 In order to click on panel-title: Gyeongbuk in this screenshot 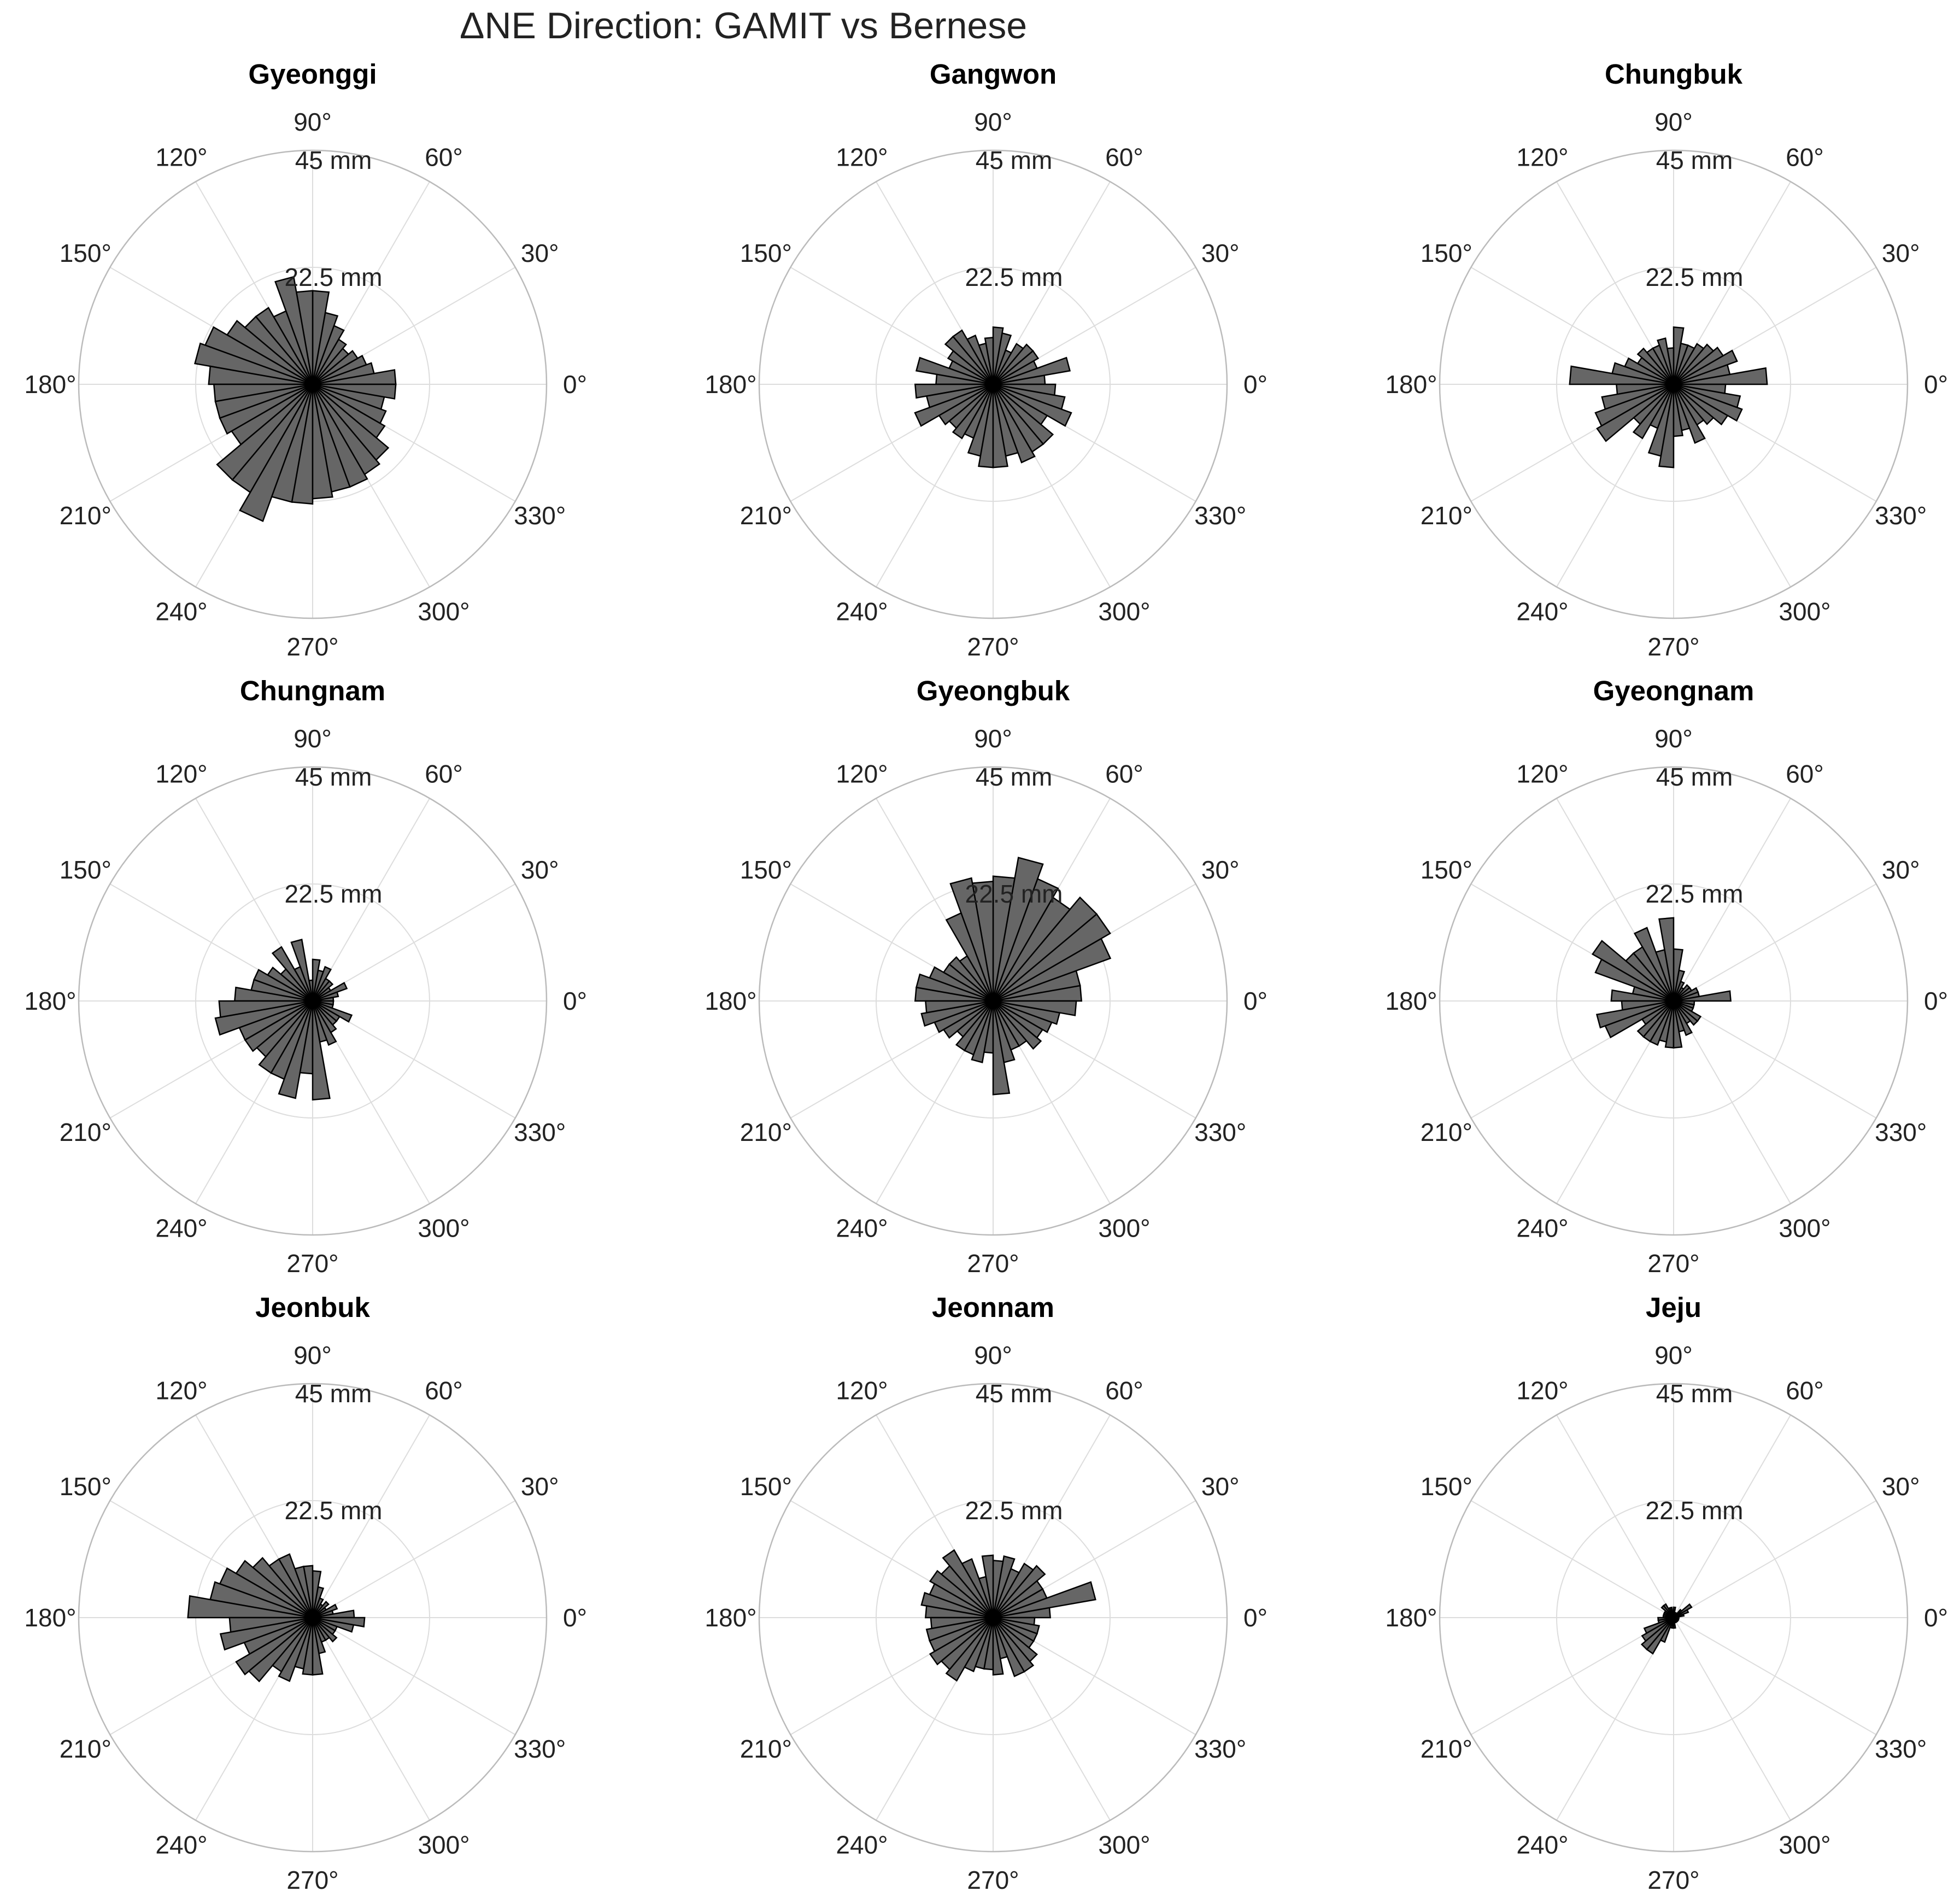, I will do `click(993, 690)`.